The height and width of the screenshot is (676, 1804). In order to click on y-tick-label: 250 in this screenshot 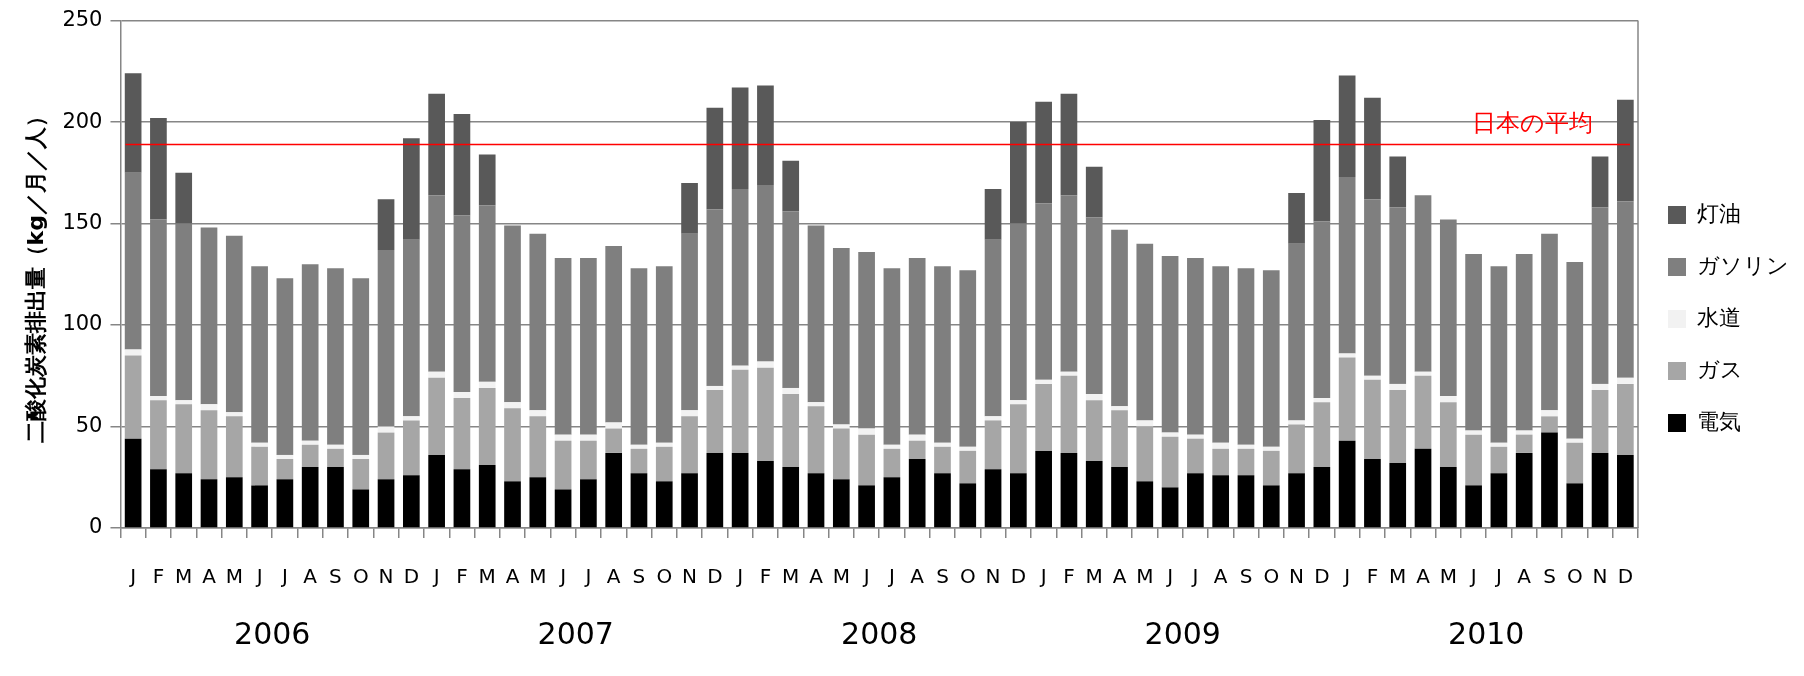, I will do `click(82, 19)`.